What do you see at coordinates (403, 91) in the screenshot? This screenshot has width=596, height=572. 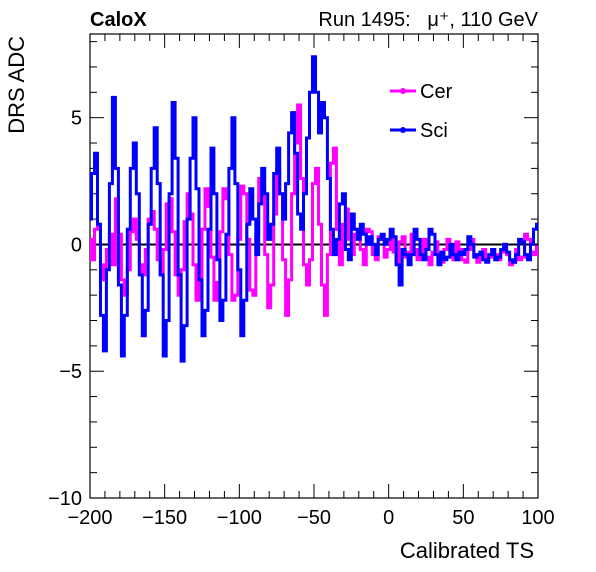 I see `legend-cer-marker` at bounding box center [403, 91].